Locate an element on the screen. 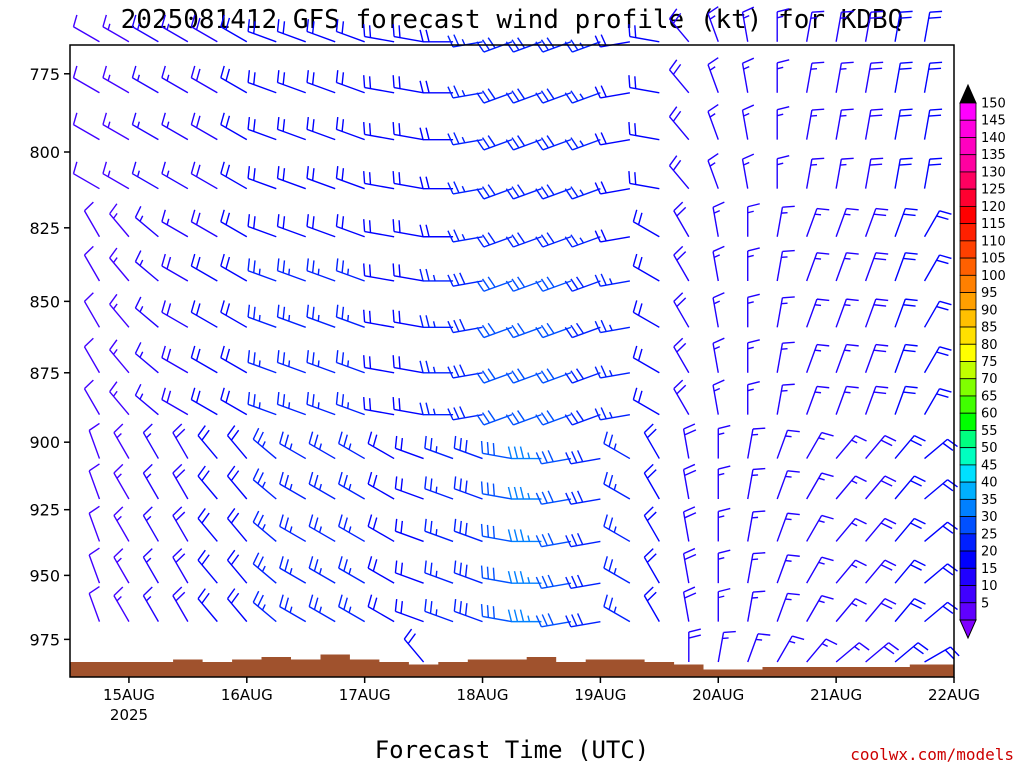  colorbar-label: 30 is located at coordinates (989, 517).